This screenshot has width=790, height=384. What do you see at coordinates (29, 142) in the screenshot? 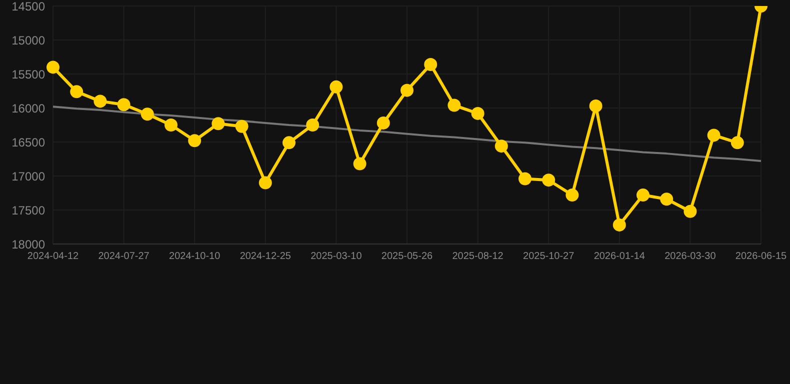
I see `y-tick-label: 16500` at bounding box center [29, 142].